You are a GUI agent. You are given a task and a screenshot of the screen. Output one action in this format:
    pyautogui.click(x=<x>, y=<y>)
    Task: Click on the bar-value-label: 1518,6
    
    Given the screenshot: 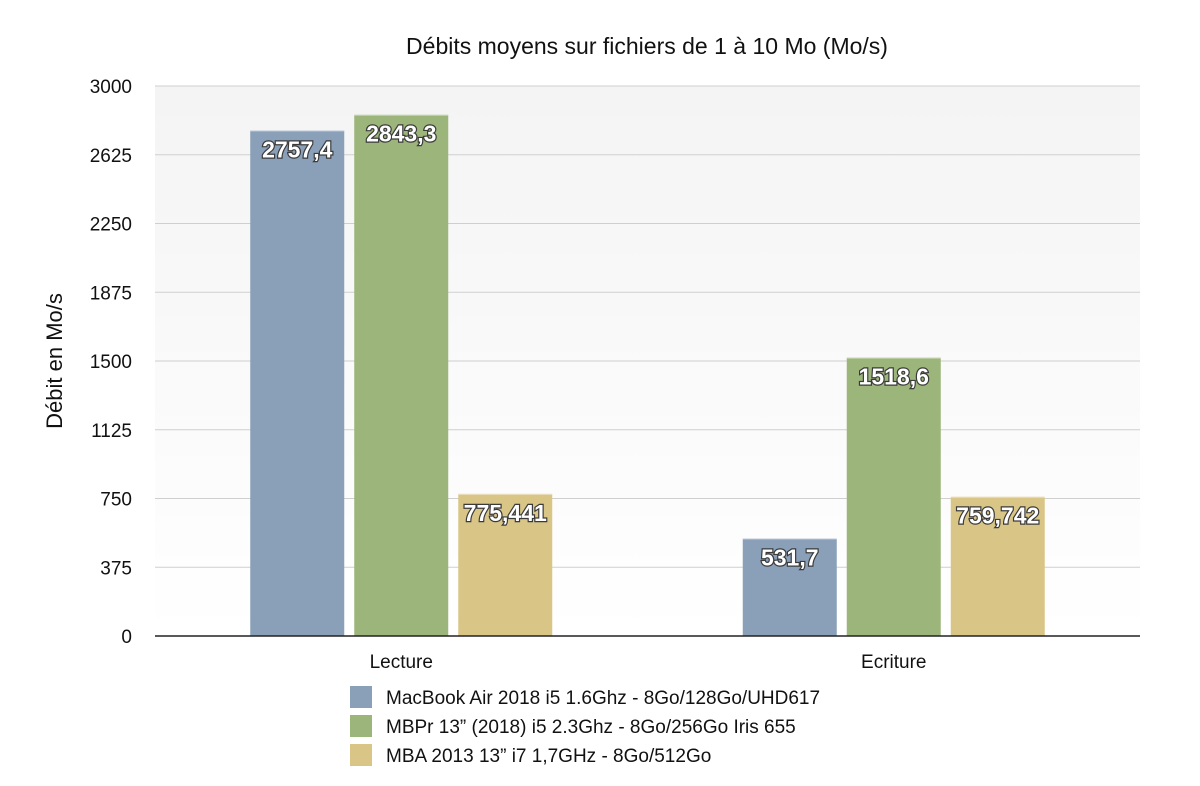 What is the action you would take?
    pyautogui.click(x=894, y=377)
    